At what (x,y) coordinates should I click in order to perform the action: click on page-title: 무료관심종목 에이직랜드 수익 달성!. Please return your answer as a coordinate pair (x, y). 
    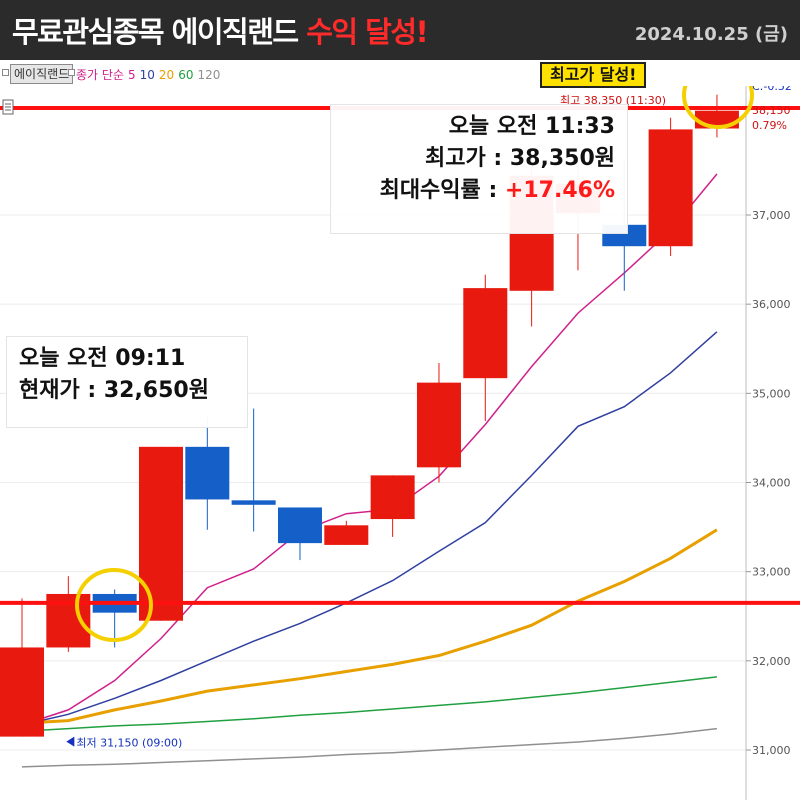
    Looking at the image, I should click on (220, 30).